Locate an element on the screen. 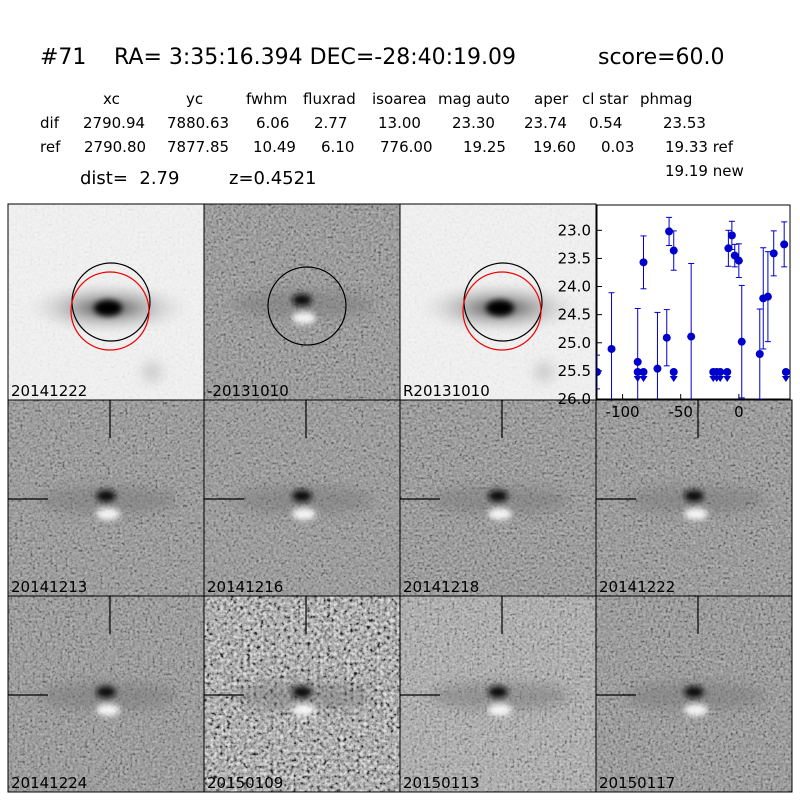  table-cell: 0.03 is located at coordinates (617, 147).